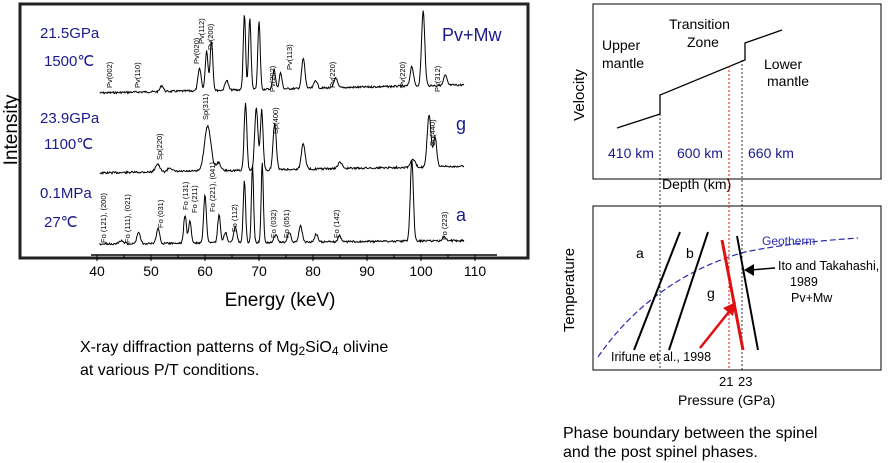 Image resolution: width=893 pixels, height=463 pixels. What do you see at coordinates (472, 35) in the screenshot?
I see `pattern-phase-label: Pv+Mw` at bounding box center [472, 35].